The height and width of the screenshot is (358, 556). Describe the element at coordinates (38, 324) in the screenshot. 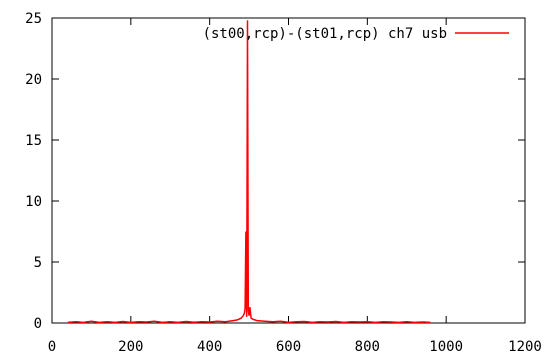

I see `y-tick-label: 0` at that location.